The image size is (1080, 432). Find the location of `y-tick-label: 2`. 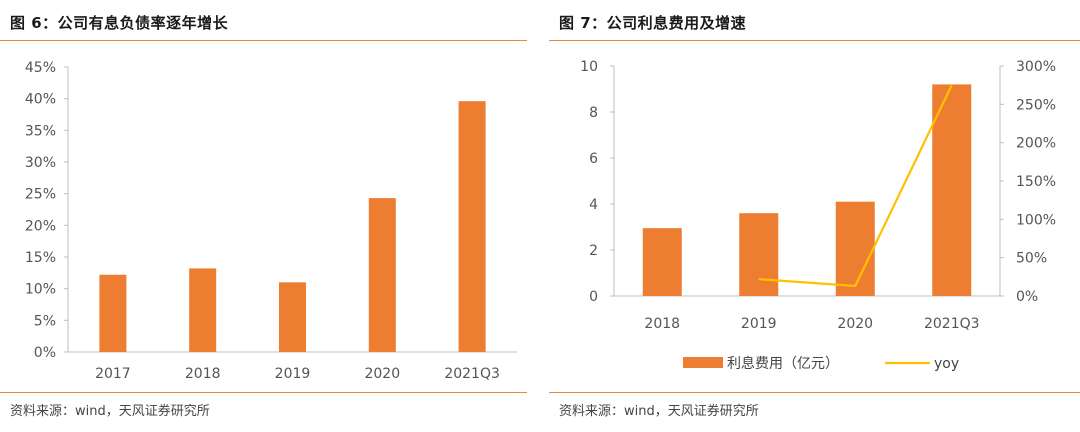

y-tick-label: 2 is located at coordinates (593, 251).